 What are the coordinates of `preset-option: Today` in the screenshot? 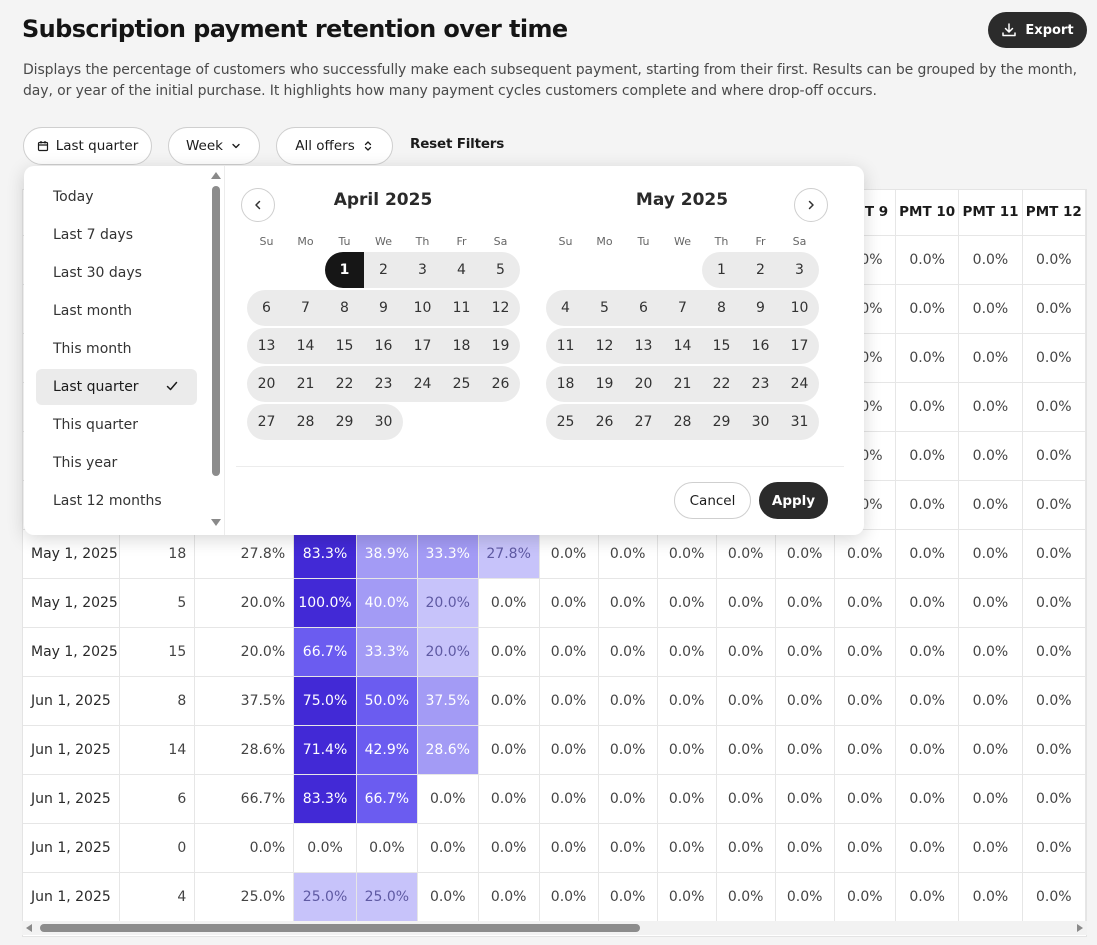 It's located at (116, 197).